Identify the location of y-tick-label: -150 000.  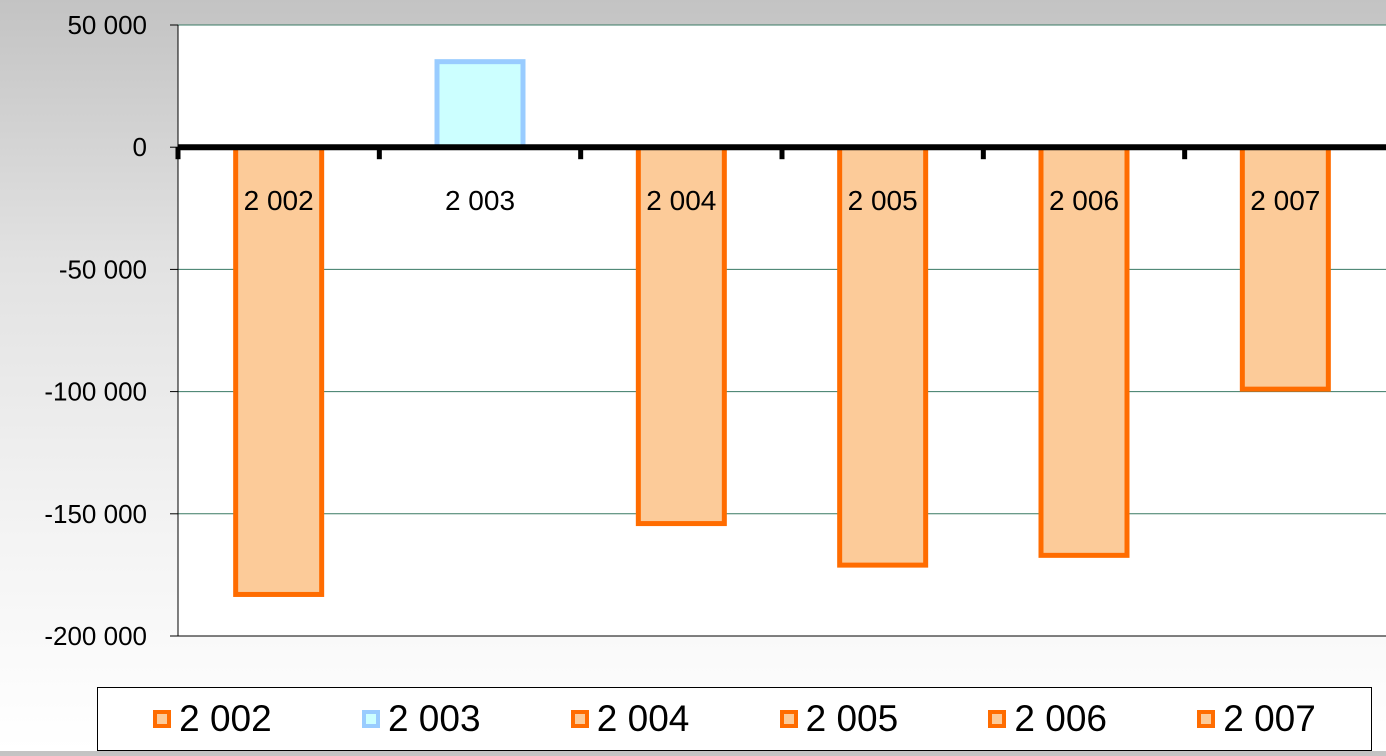
(95, 514).